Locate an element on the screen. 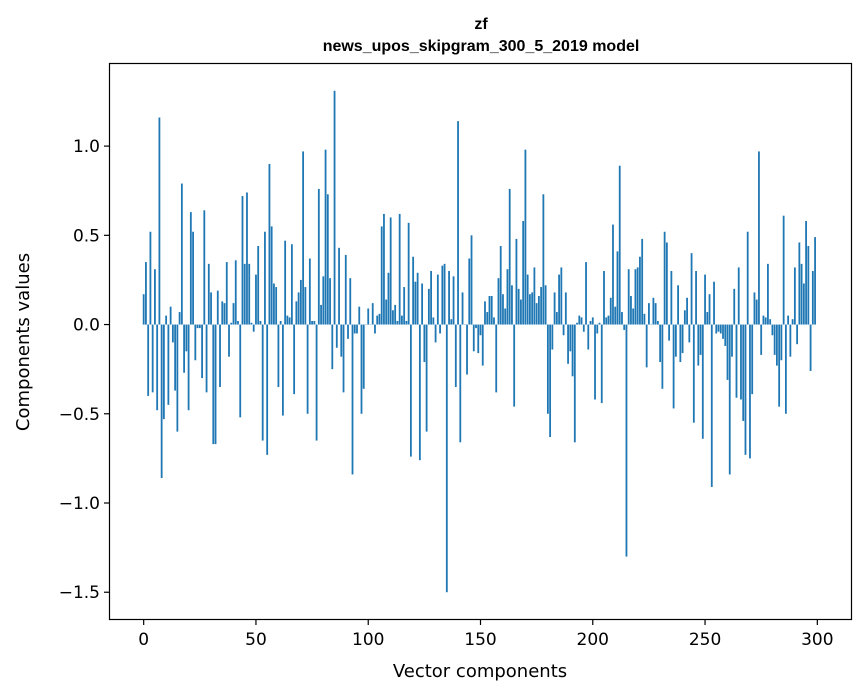  y-tick-label: −0.5 is located at coordinates (79, 415).